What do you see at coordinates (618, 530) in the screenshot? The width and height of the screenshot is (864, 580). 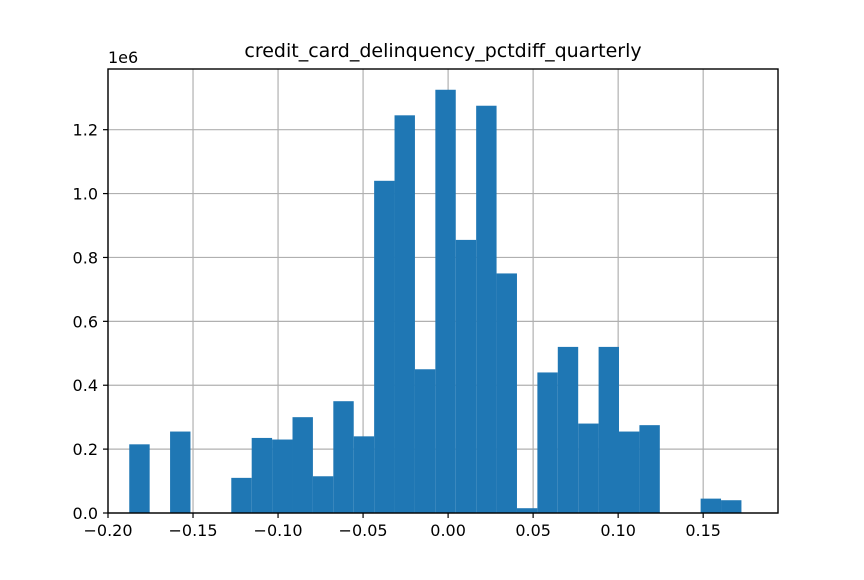 I see `x-tick-label: 0.10` at bounding box center [618, 530].